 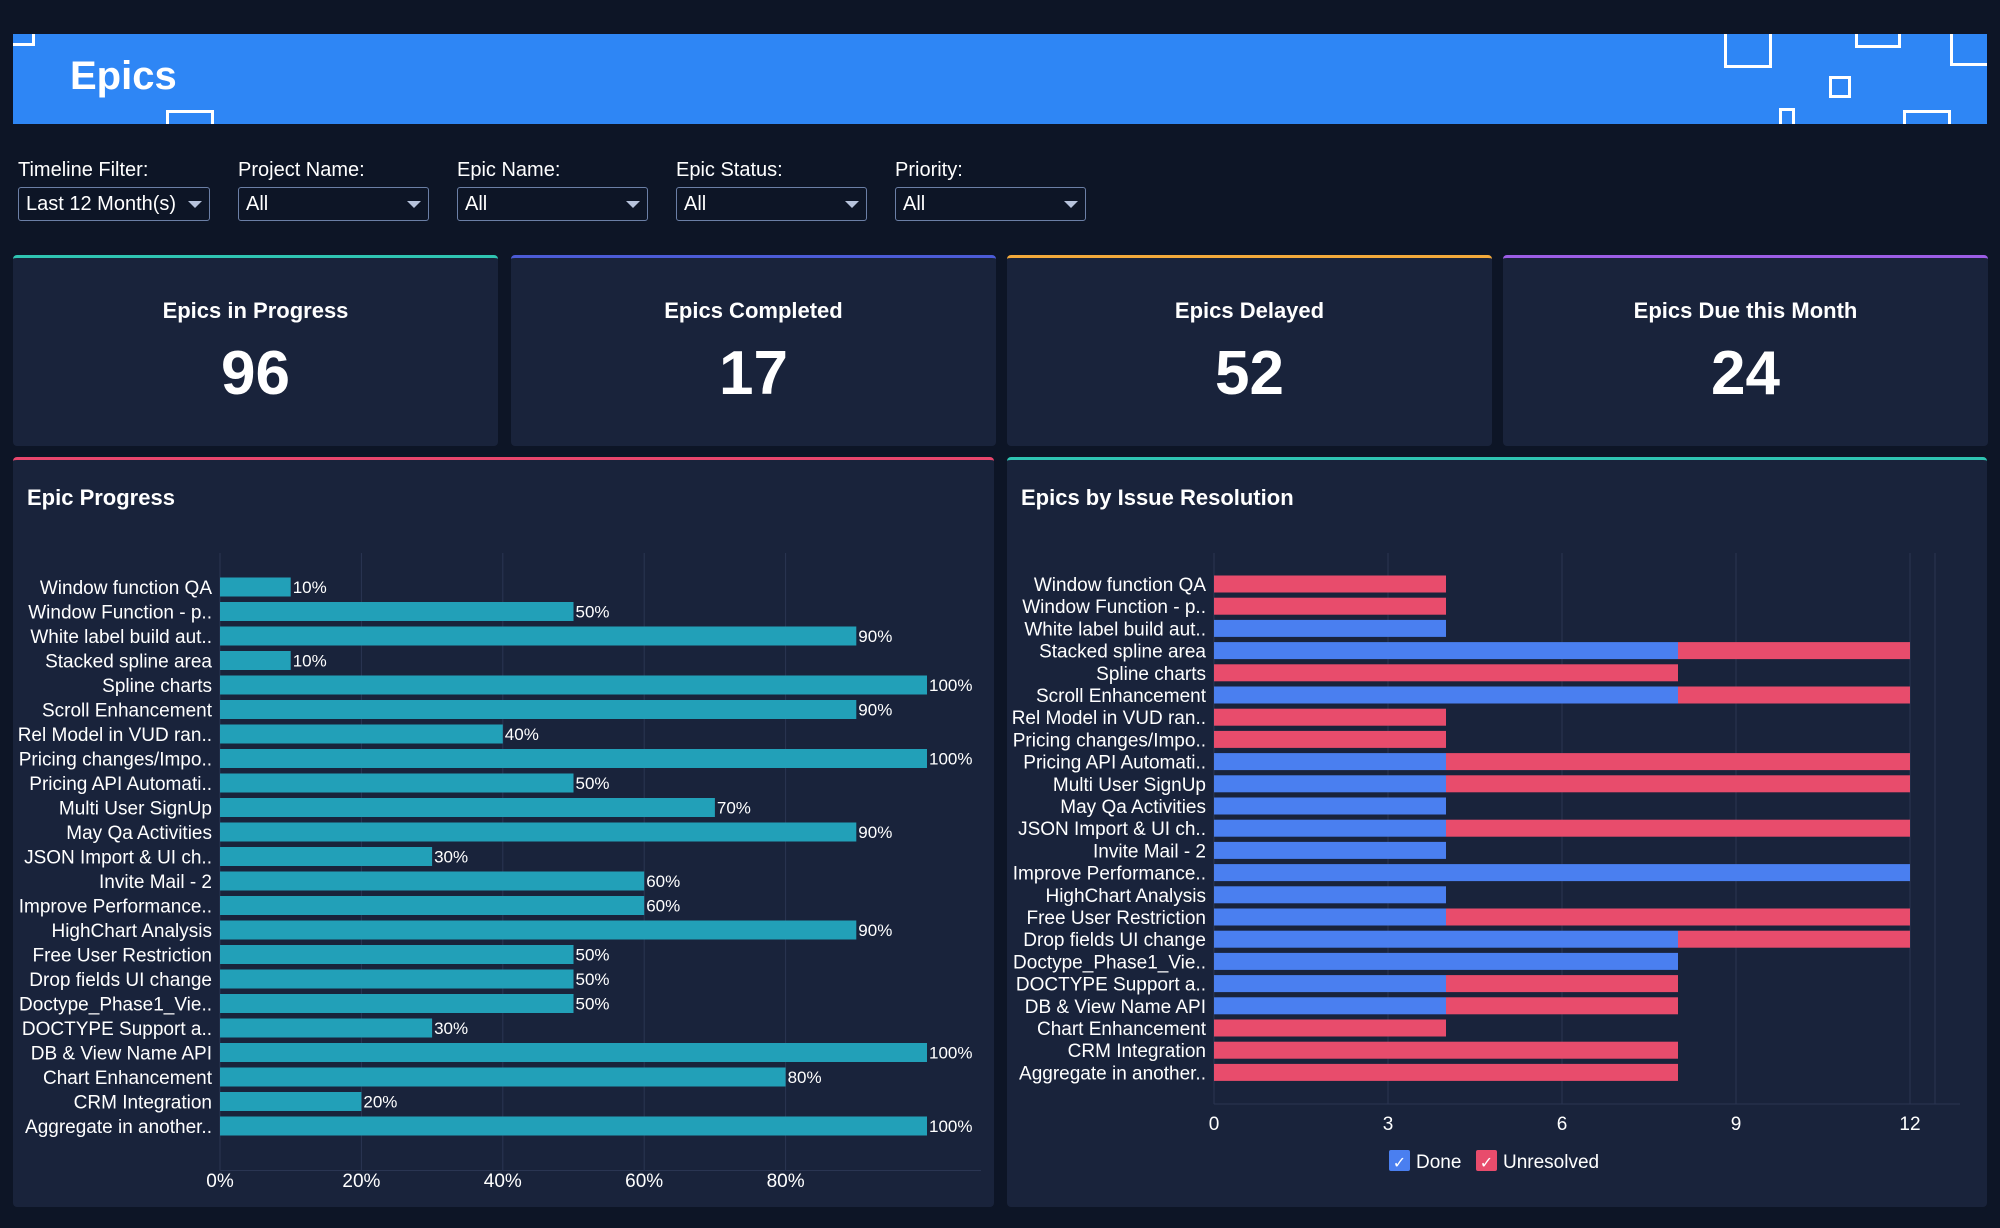 I want to click on x-tick-label: 9, so click(x=1736, y=1124).